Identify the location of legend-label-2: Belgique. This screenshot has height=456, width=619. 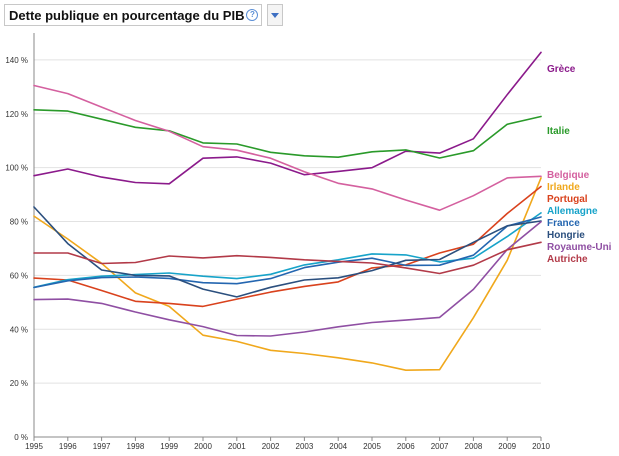
(568, 175).